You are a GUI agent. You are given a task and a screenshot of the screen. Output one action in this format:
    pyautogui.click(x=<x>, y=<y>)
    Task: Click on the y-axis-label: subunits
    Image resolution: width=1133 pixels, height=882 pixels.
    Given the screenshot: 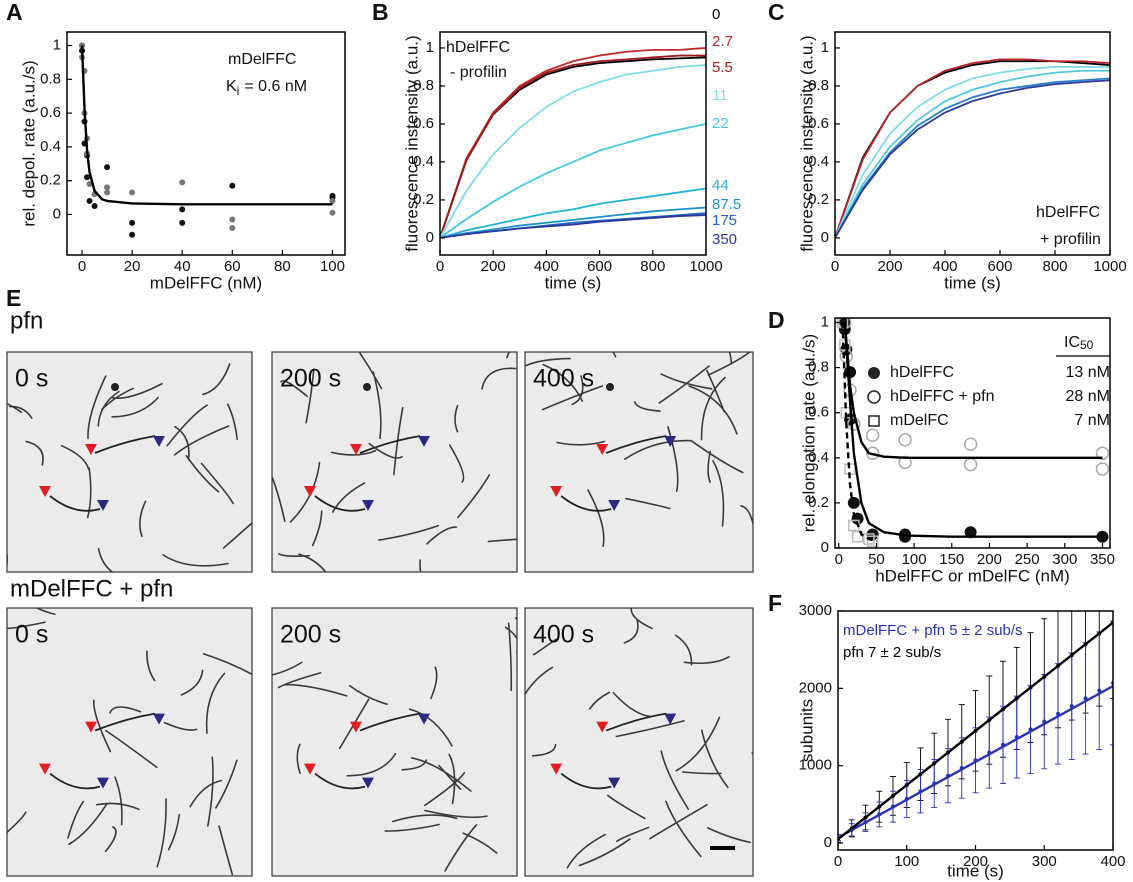 What is the action you would take?
    pyautogui.click(x=806, y=730)
    